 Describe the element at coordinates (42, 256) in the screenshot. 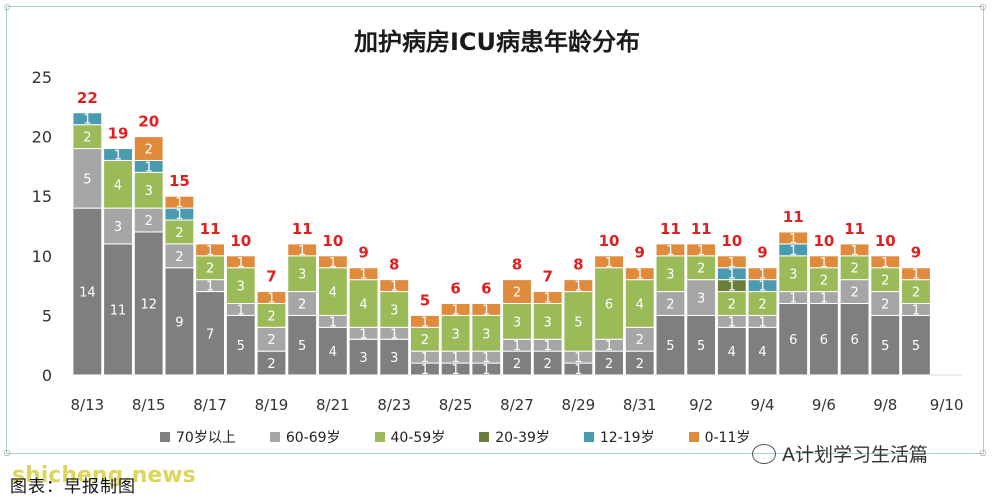

I see `y-tick-label: 10` at that location.